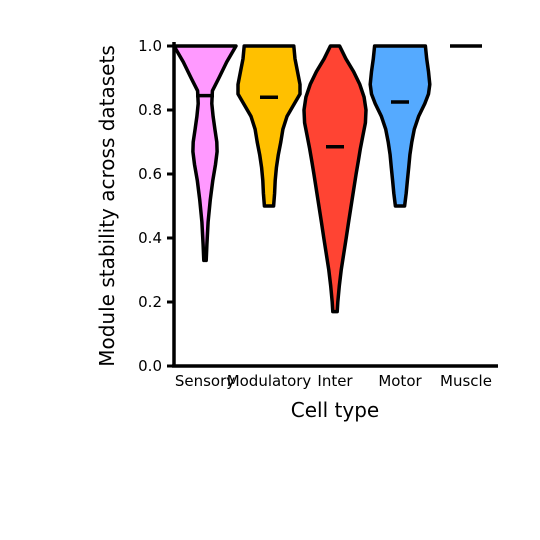 Image resolution: width=540 pixels, height=540 pixels. What do you see at coordinates (269, 126) in the screenshot?
I see `violin-modulatory` at bounding box center [269, 126].